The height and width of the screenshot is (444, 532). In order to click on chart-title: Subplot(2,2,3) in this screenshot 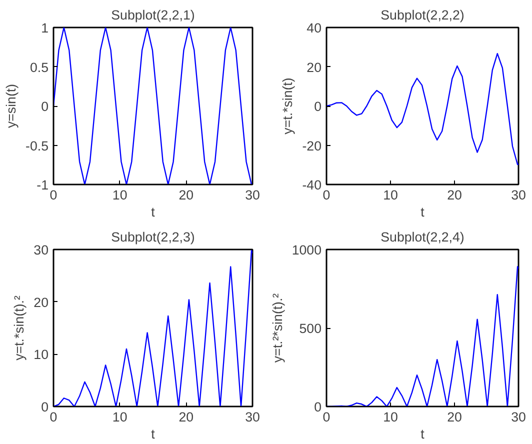, I will do `click(153, 237)`.